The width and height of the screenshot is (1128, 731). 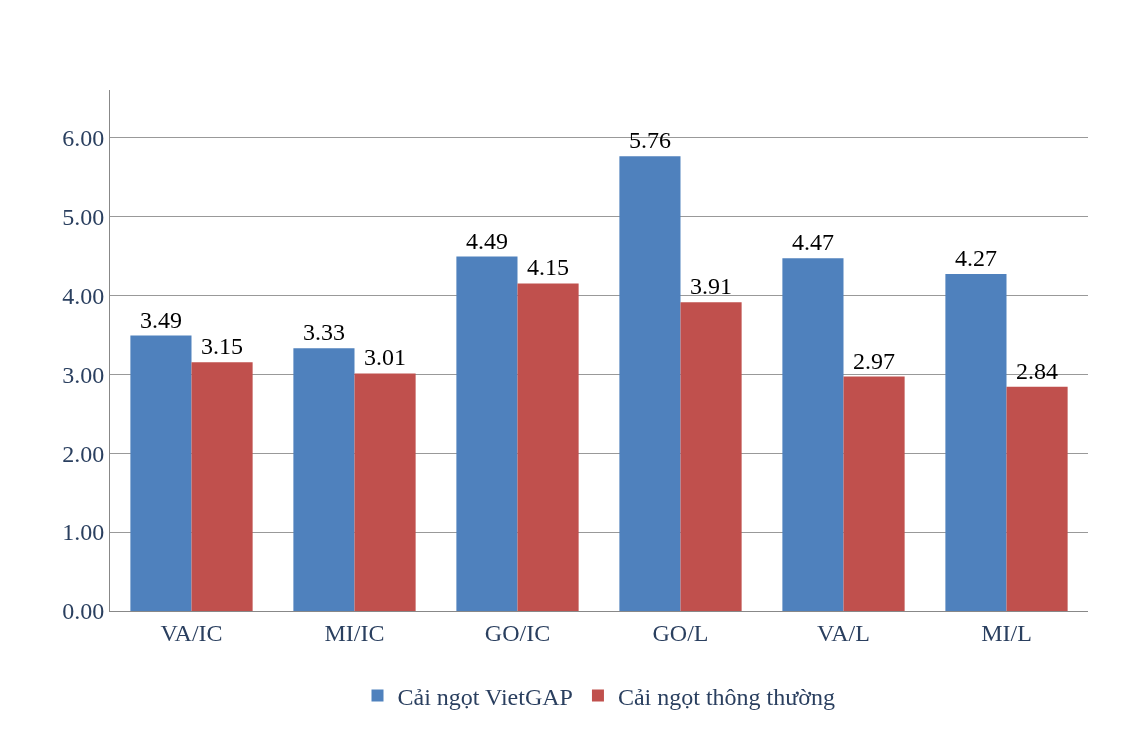 I want to click on data-label: 2.97, so click(x=874, y=360).